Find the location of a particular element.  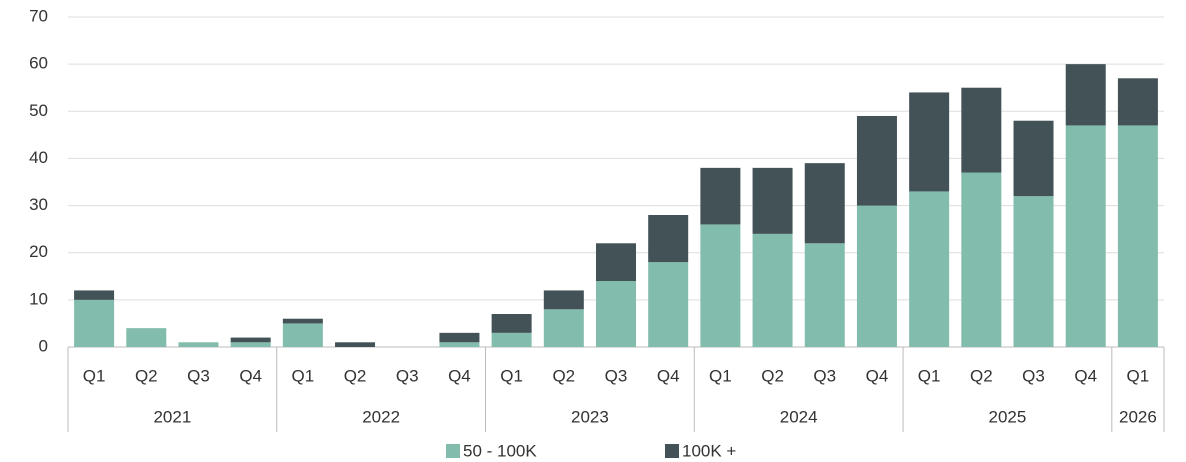

group-label: 2021 is located at coordinates (172, 416).